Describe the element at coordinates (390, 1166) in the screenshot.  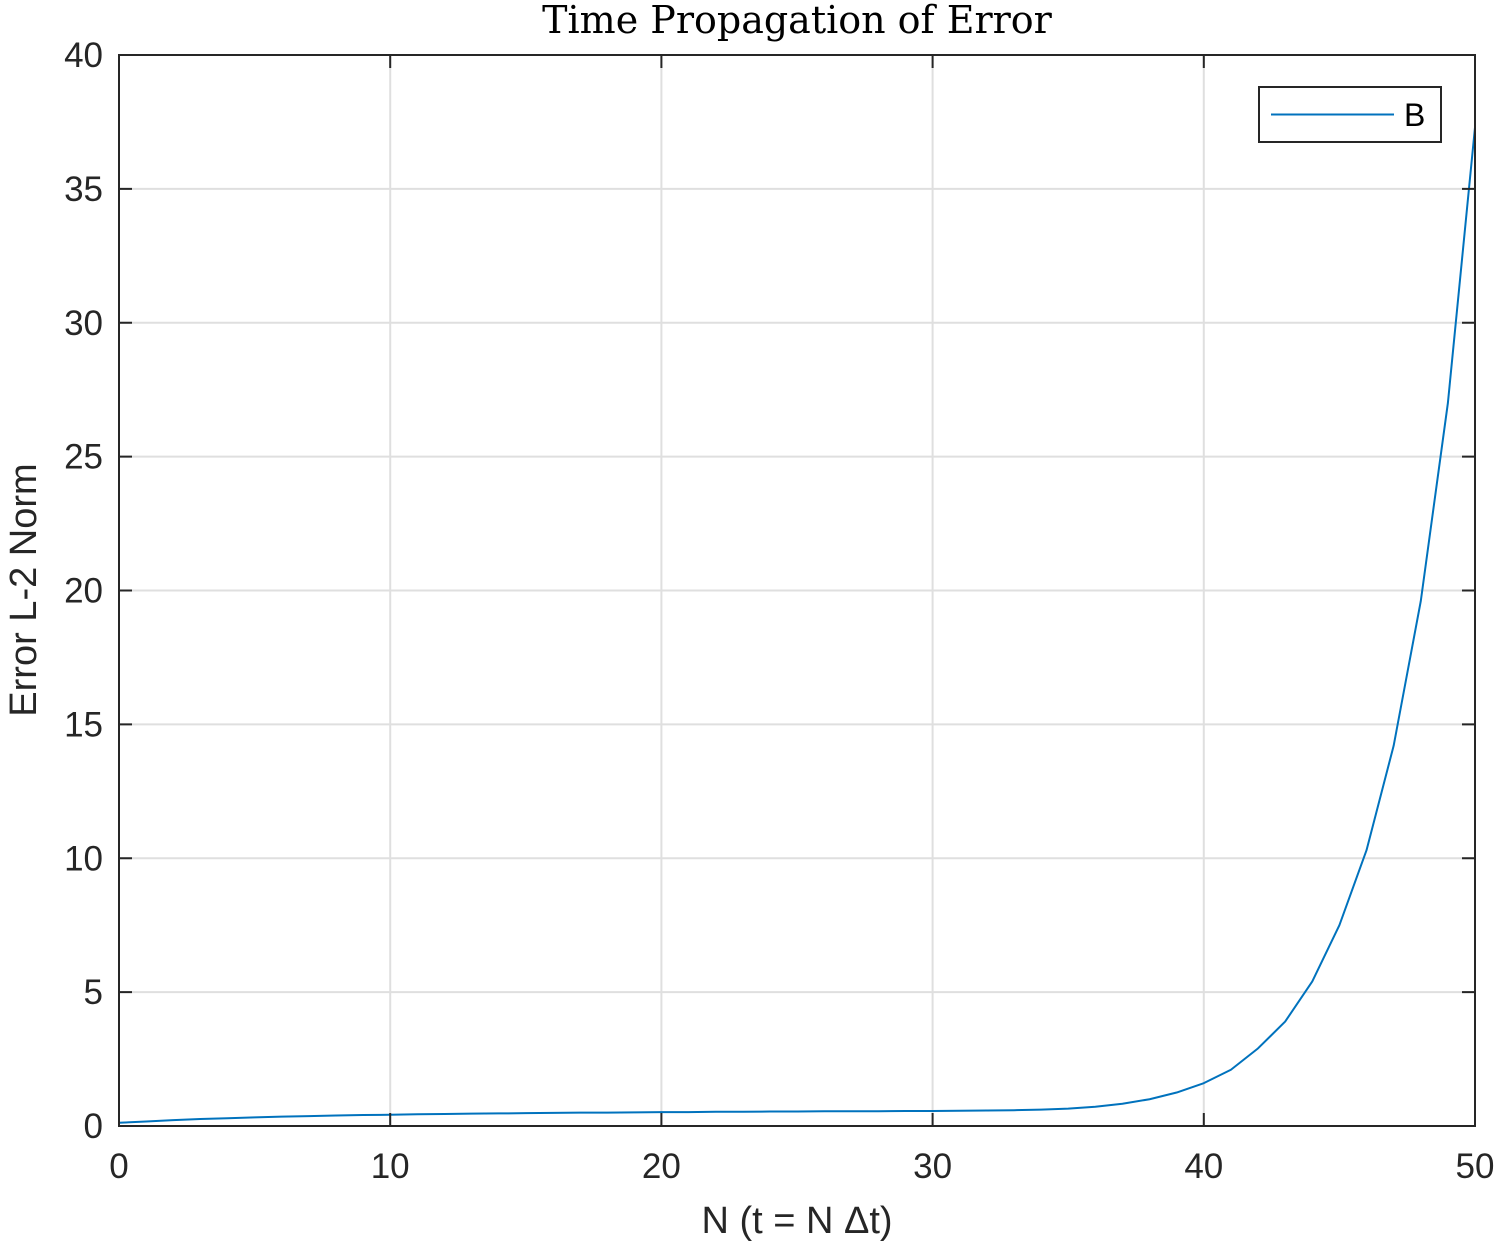
I see `x-tick-label: 10` at that location.